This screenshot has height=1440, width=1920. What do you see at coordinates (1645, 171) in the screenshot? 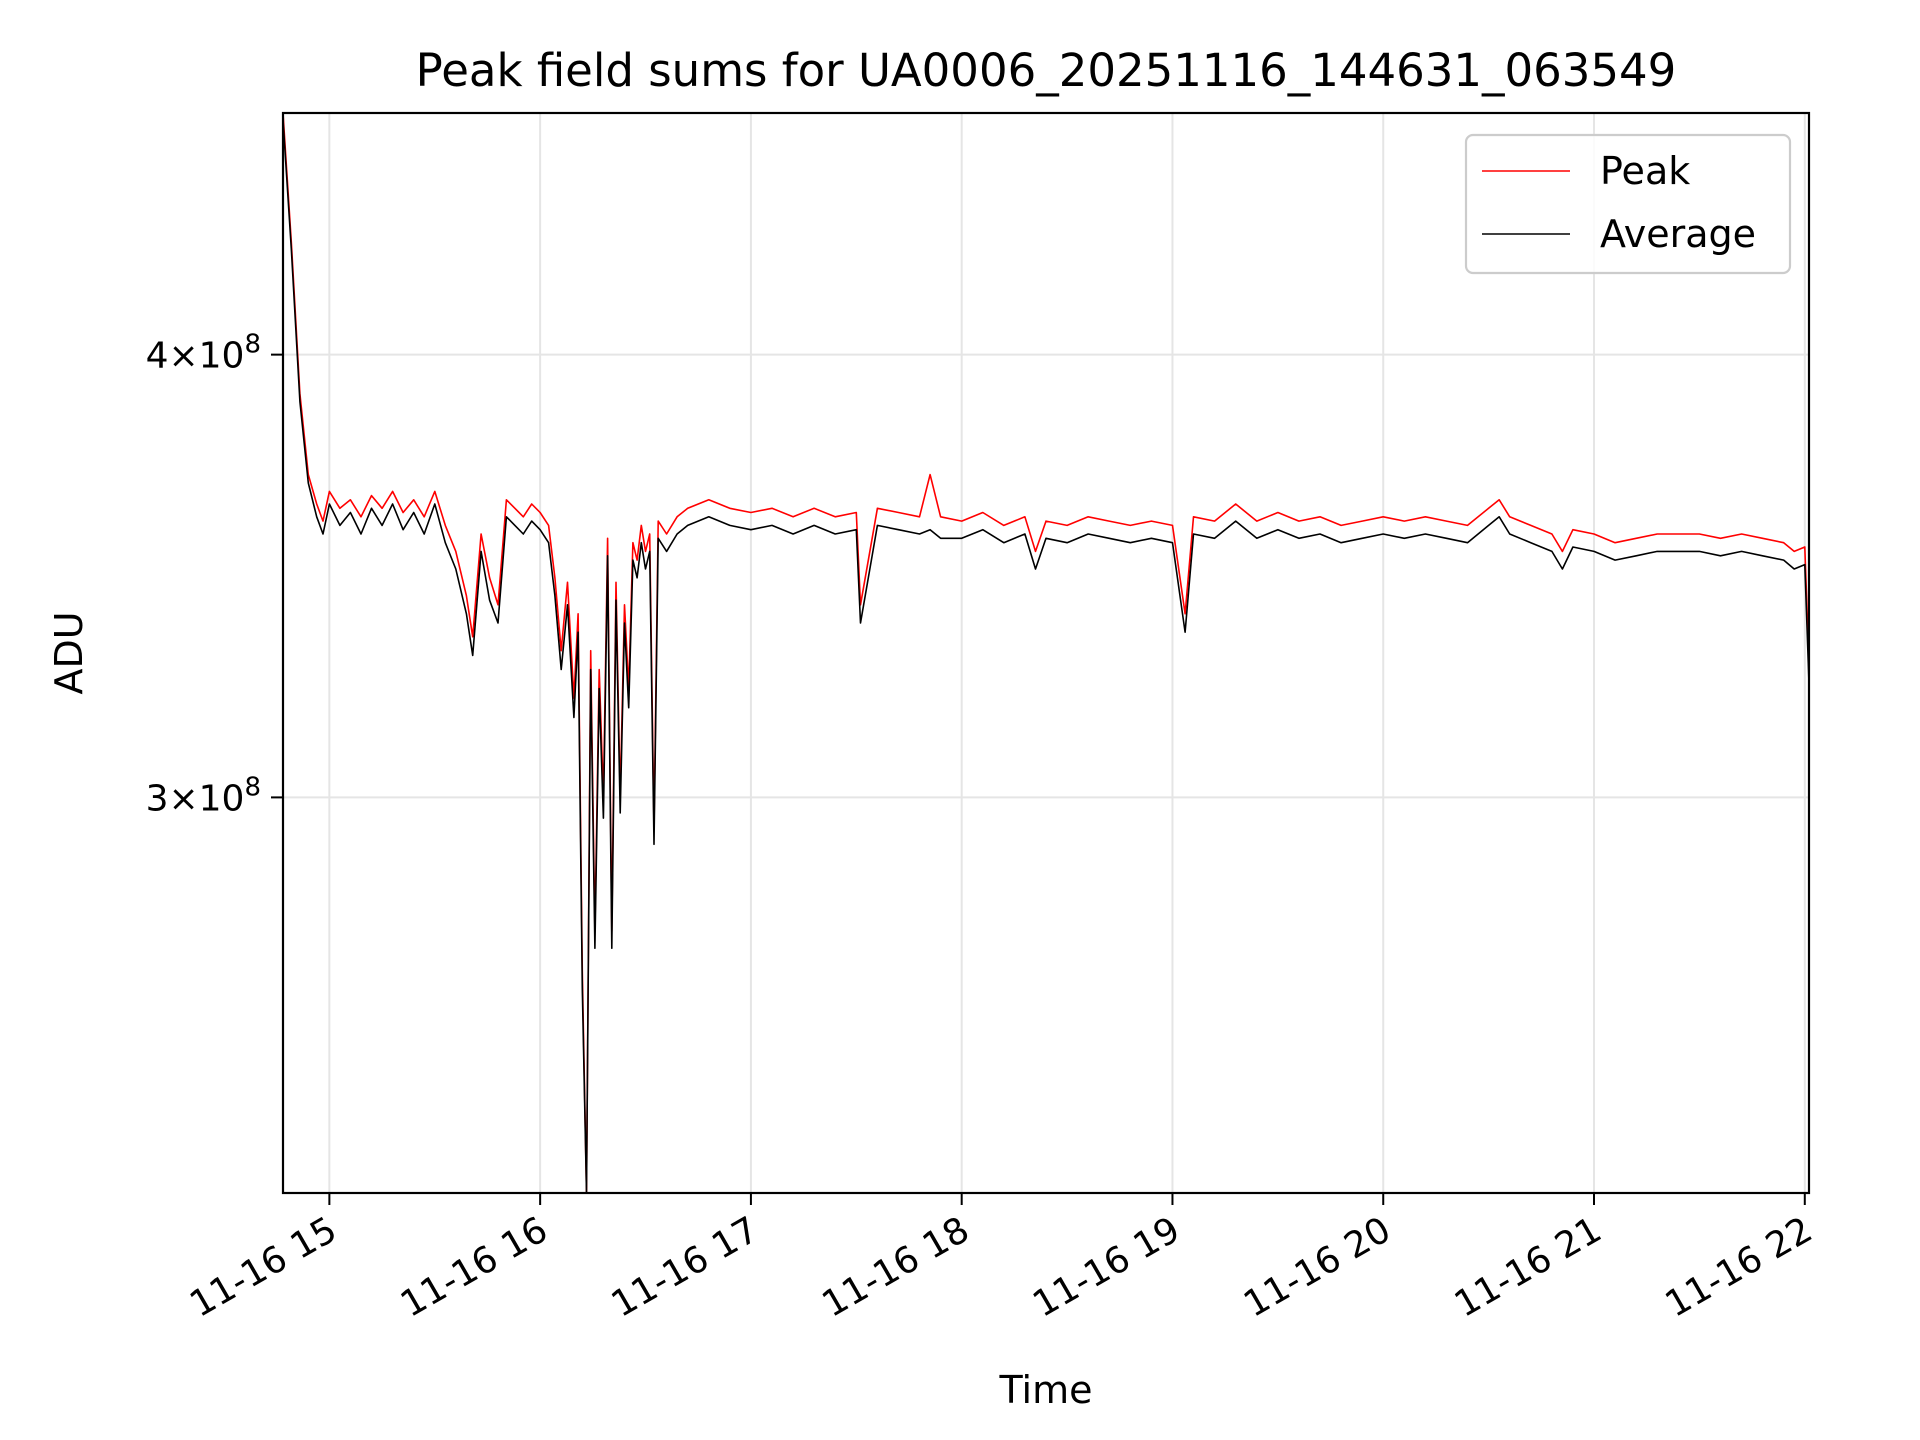
I see `legend-label-peak: Peak` at bounding box center [1645, 171].